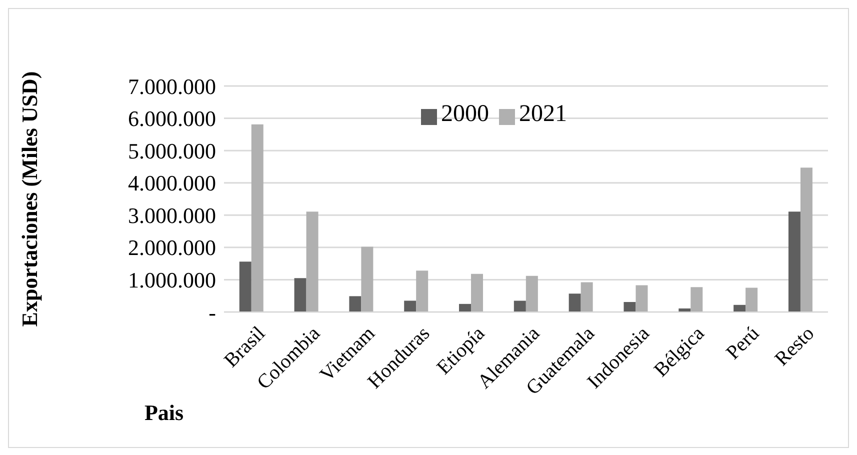 The image size is (857, 455). Describe the element at coordinates (172, 86) in the screenshot. I see `y-tick-label: 7.000.000` at that location.